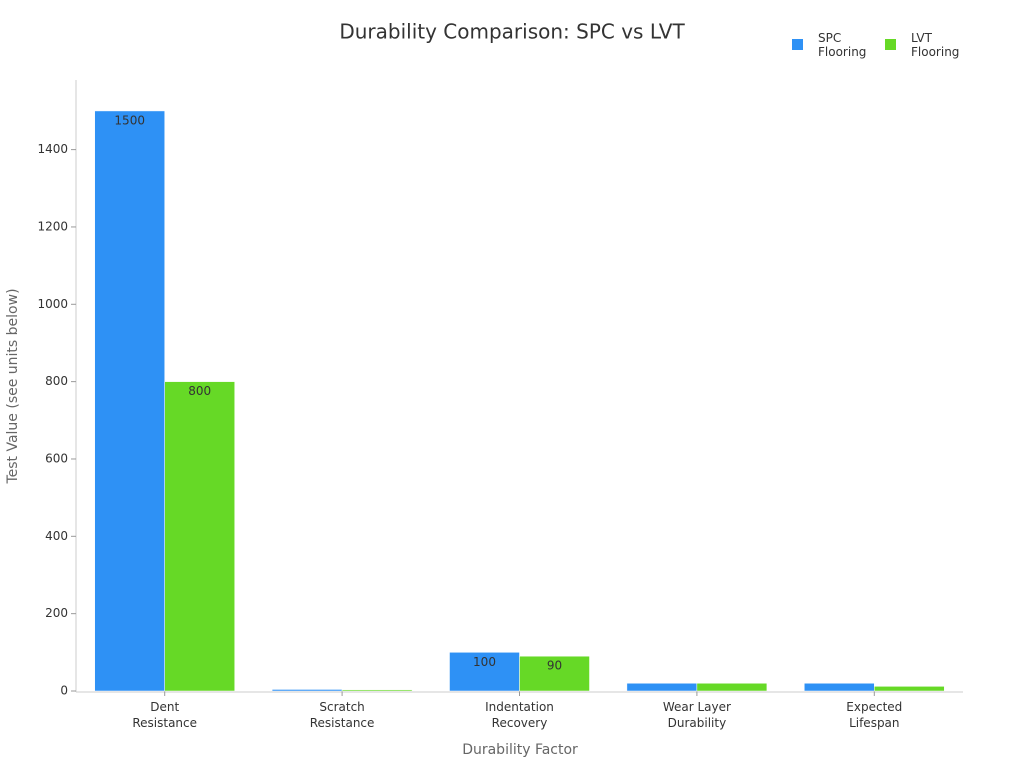 This screenshot has width=1024, height=768. Describe the element at coordinates (64, 691) in the screenshot. I see `y-tick-label: 0` at that location.